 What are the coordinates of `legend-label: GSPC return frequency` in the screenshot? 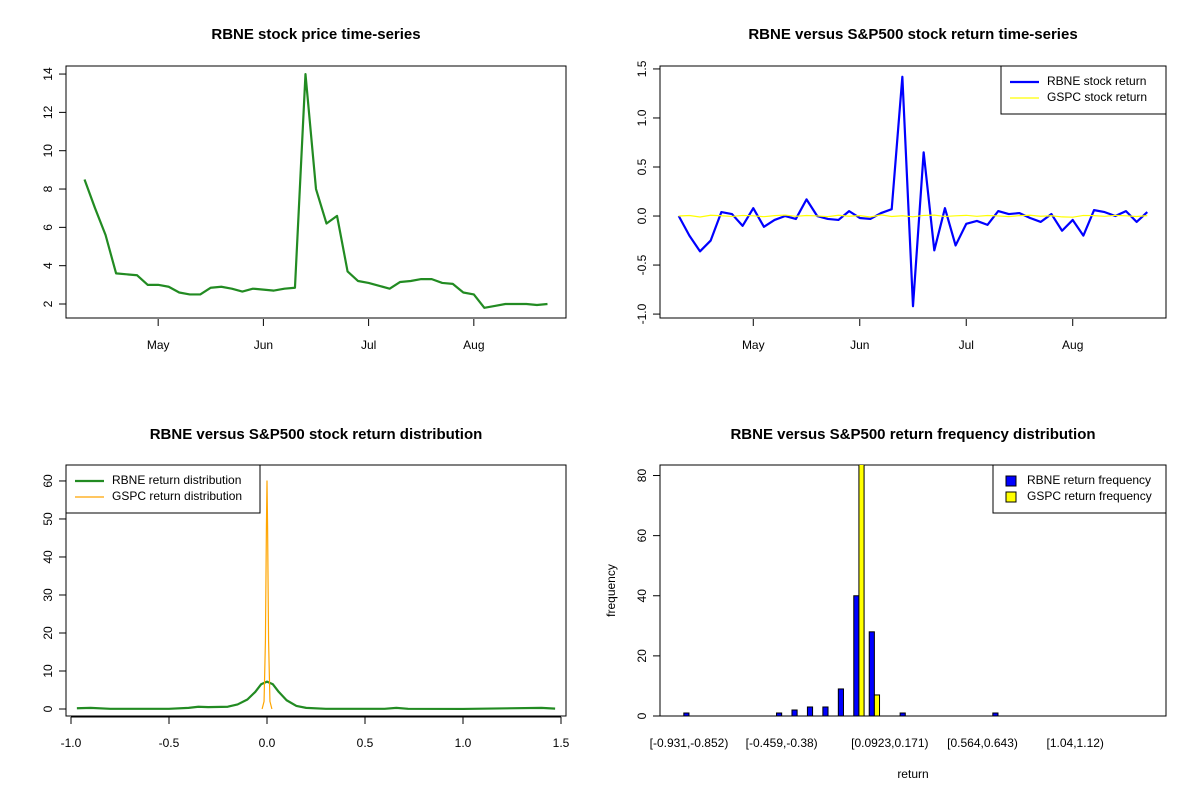 It's located at (1089, 496).